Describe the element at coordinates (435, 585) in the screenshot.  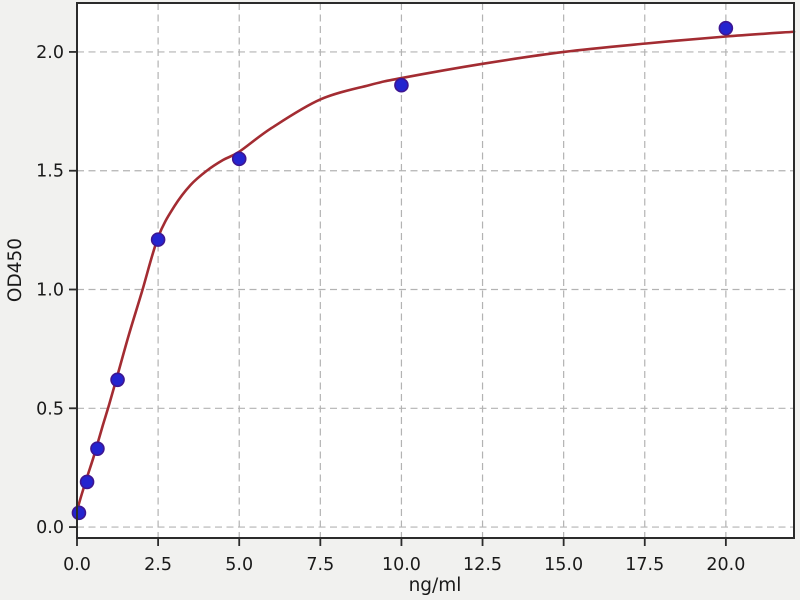
I see `x-axis-label: ng/ml` at that location.